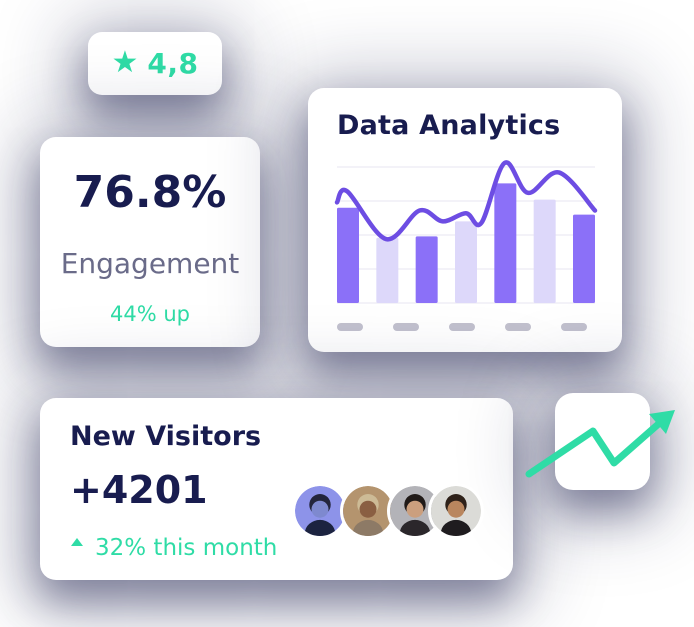 The height and width of the screenshot is (627, 694). Describe the element at coordinates (139, 490) in the screenshot. I see `visitors-count: +4201` at that location.